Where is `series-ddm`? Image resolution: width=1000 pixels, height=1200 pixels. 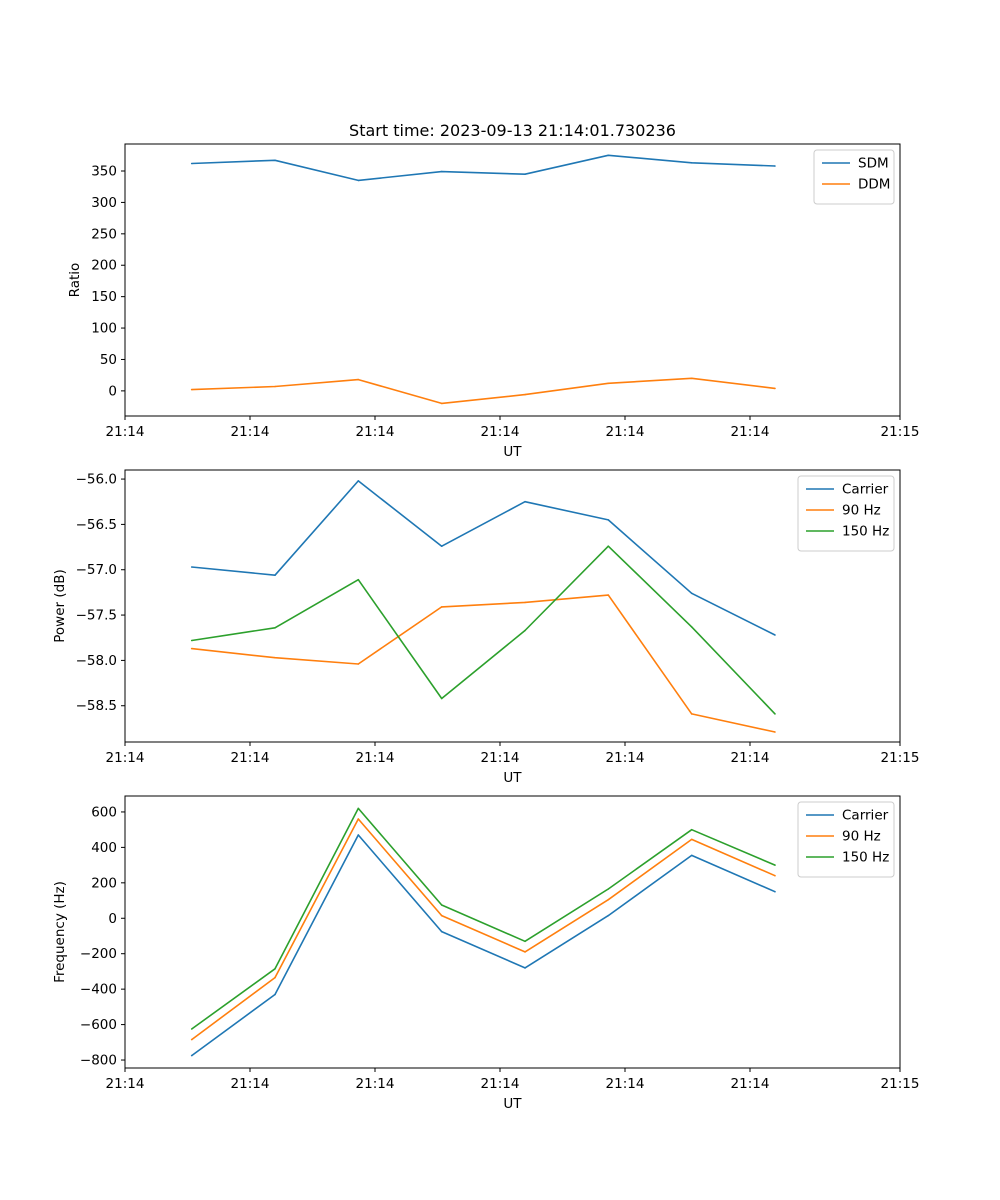 series-ddm is located at coordinates (483, 391).